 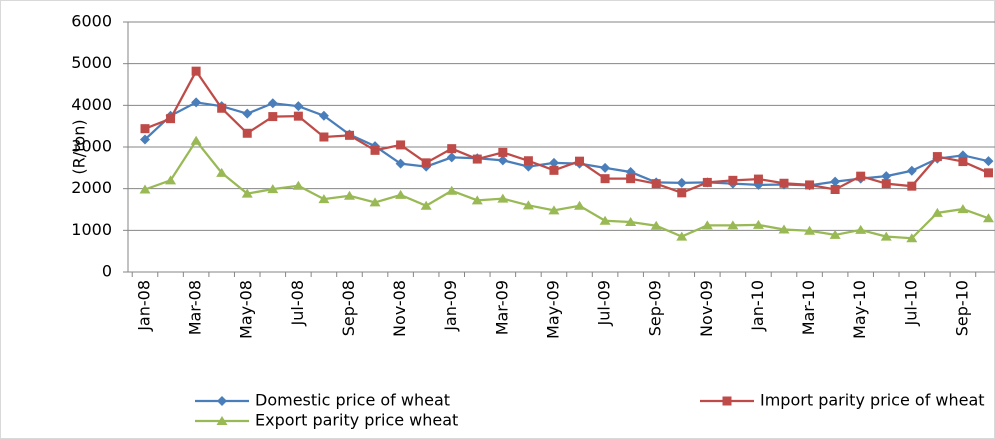 I want to click on x-tick-label: Sep-10, so click(x=961, y=308).